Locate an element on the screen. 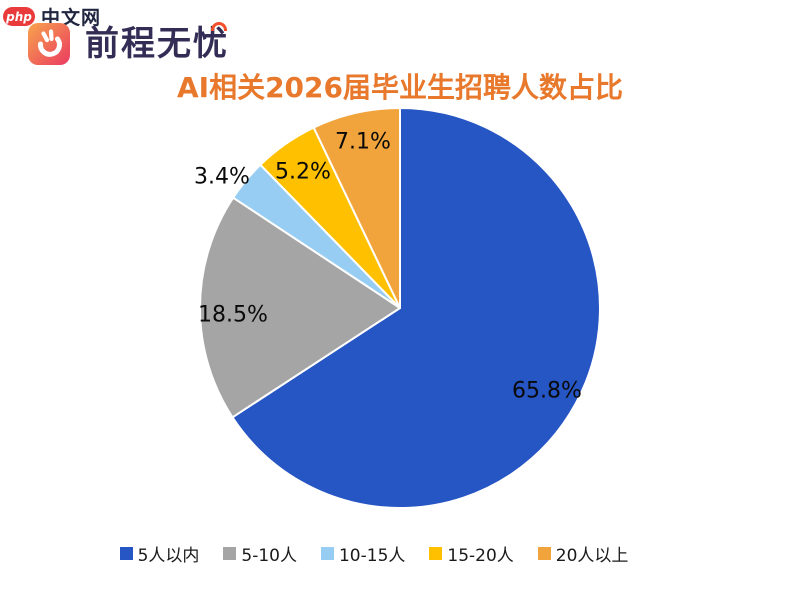 This screenshot has height=591, width=800. legend-label-2: 10-15人 is located at coordinates (372, 556).